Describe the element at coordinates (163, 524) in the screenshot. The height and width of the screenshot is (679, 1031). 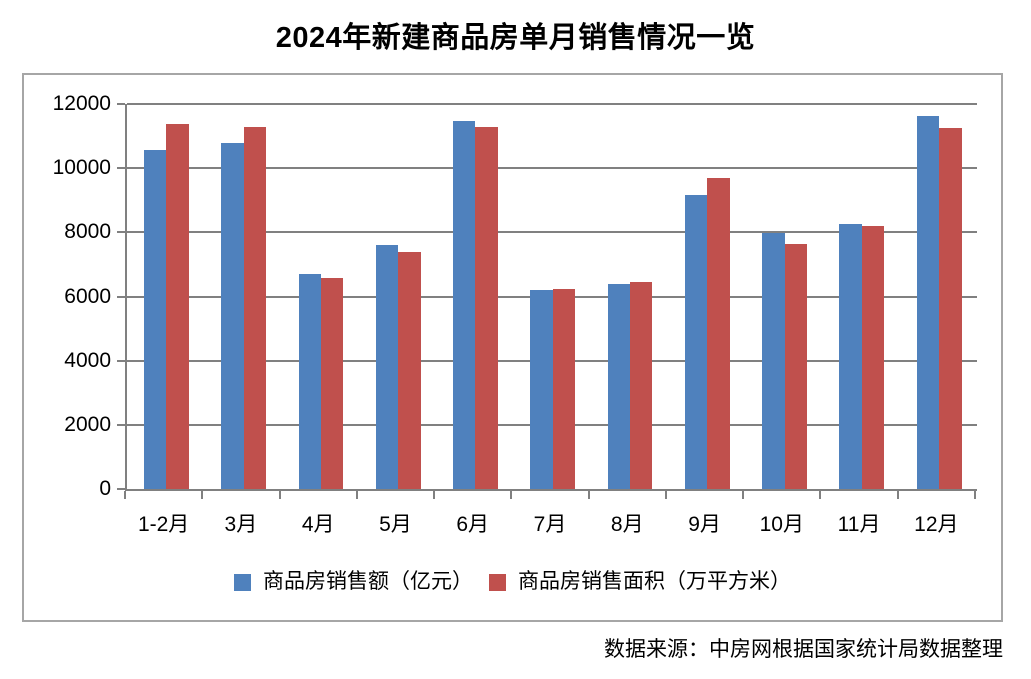
I see `x-axis-label-1: 1-2月` at that location.